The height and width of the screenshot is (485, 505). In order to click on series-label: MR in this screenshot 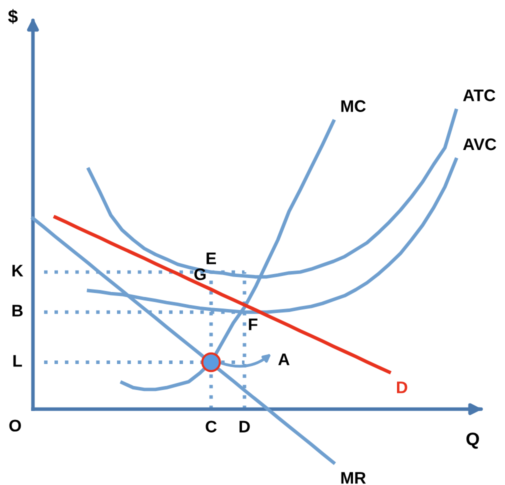, I will do `click(353, 478)`.